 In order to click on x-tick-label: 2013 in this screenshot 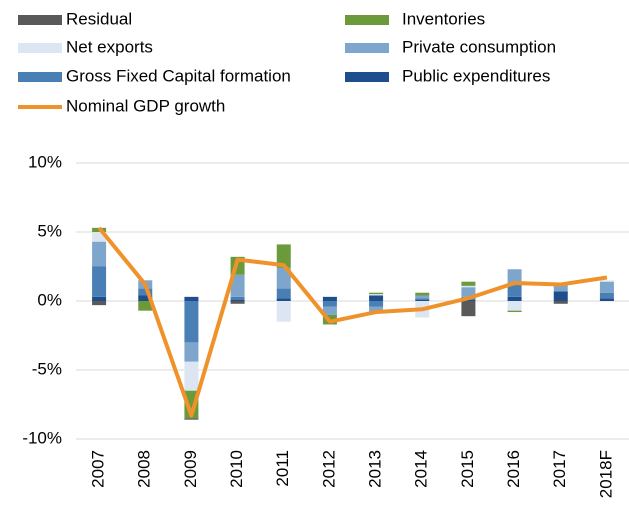, I will do `click(375, 469)`.